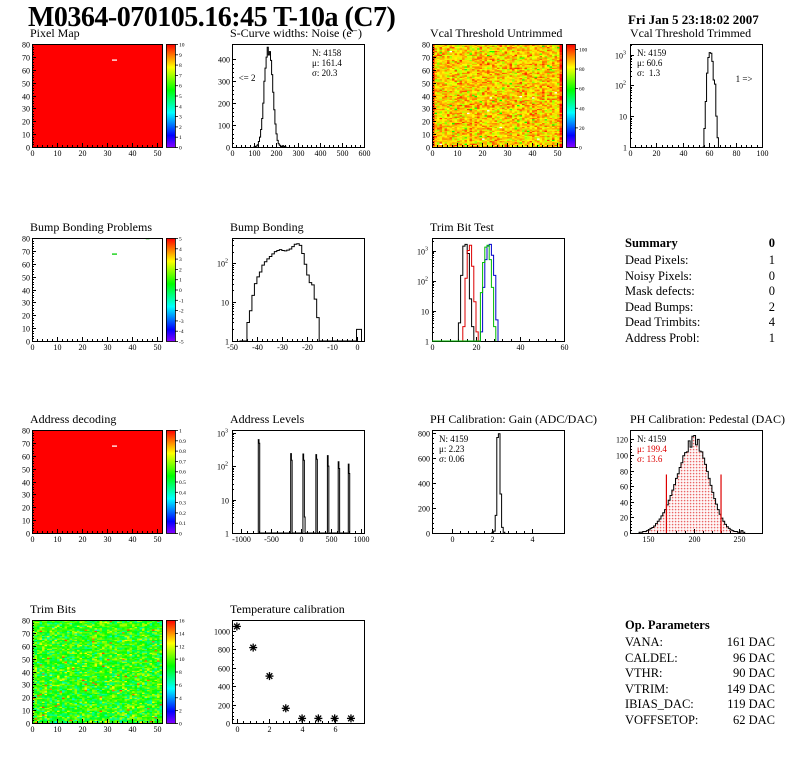 This screenshot has width=796, height=772. I want to click on address-levels-canvas, so click(306, 486).